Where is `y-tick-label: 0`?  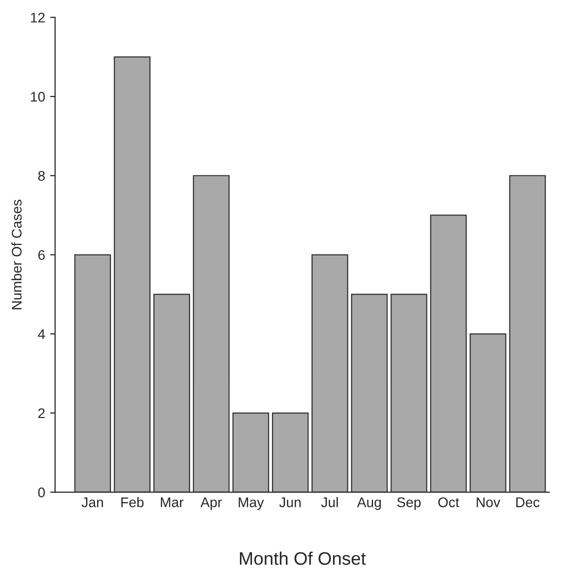 y-tick-label: 0 is located at coordinates (41, 492).